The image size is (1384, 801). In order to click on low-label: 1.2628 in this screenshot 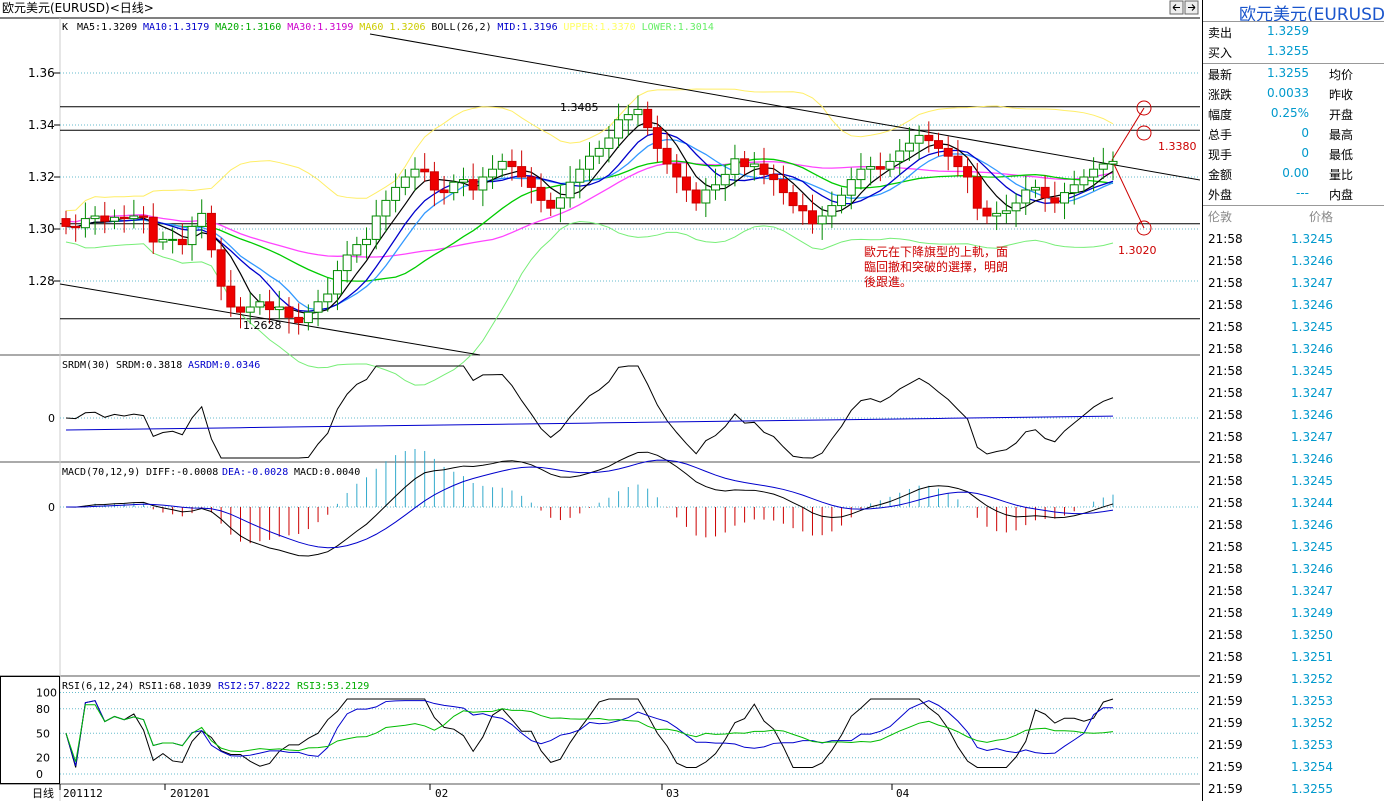, I will do `click(262, 325)`.